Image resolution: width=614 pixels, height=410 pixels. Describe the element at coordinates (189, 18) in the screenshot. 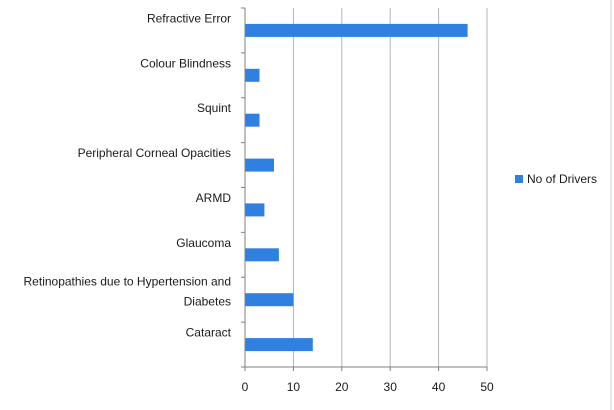

I see `category-label: Refractive Error` at that location.